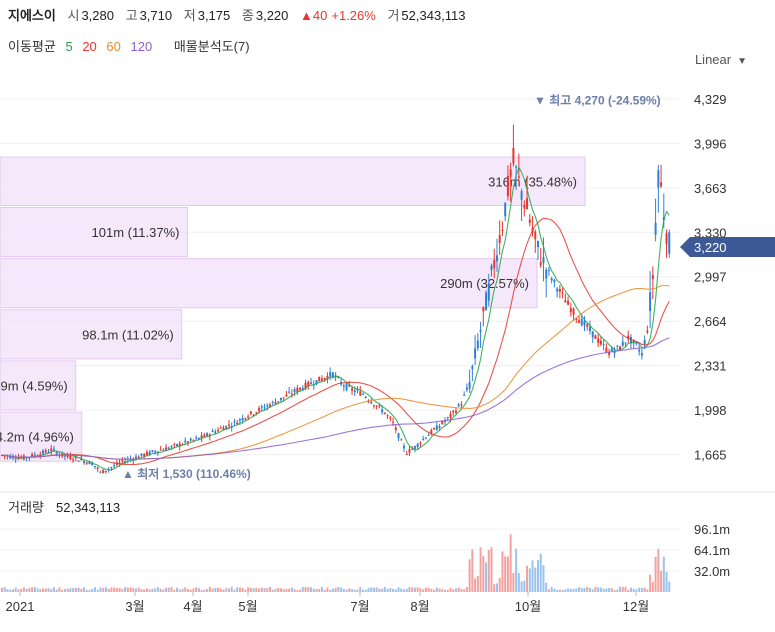 This screenshot has width=775, height=632. I want to click on scale-type-button: Linear ▼, so click(721, 59).